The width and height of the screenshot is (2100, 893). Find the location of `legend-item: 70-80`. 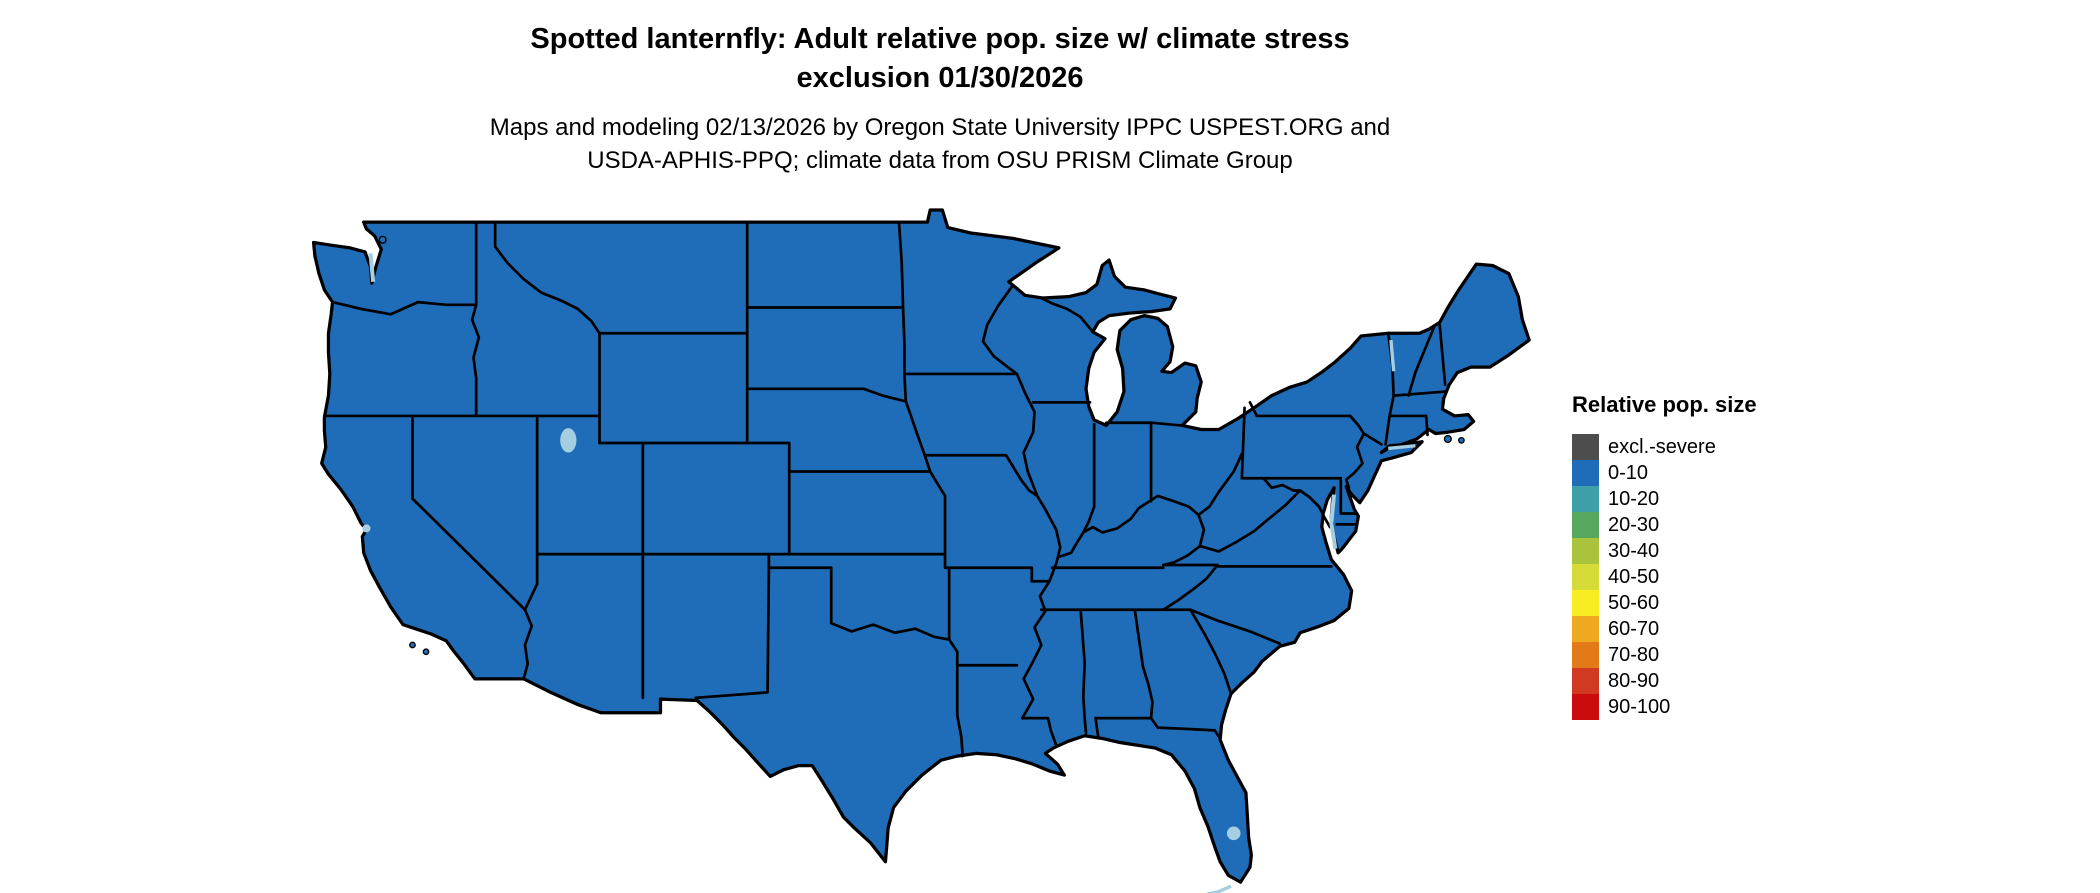

legend-item: 70-80 is located at coordinates (1664, 655).